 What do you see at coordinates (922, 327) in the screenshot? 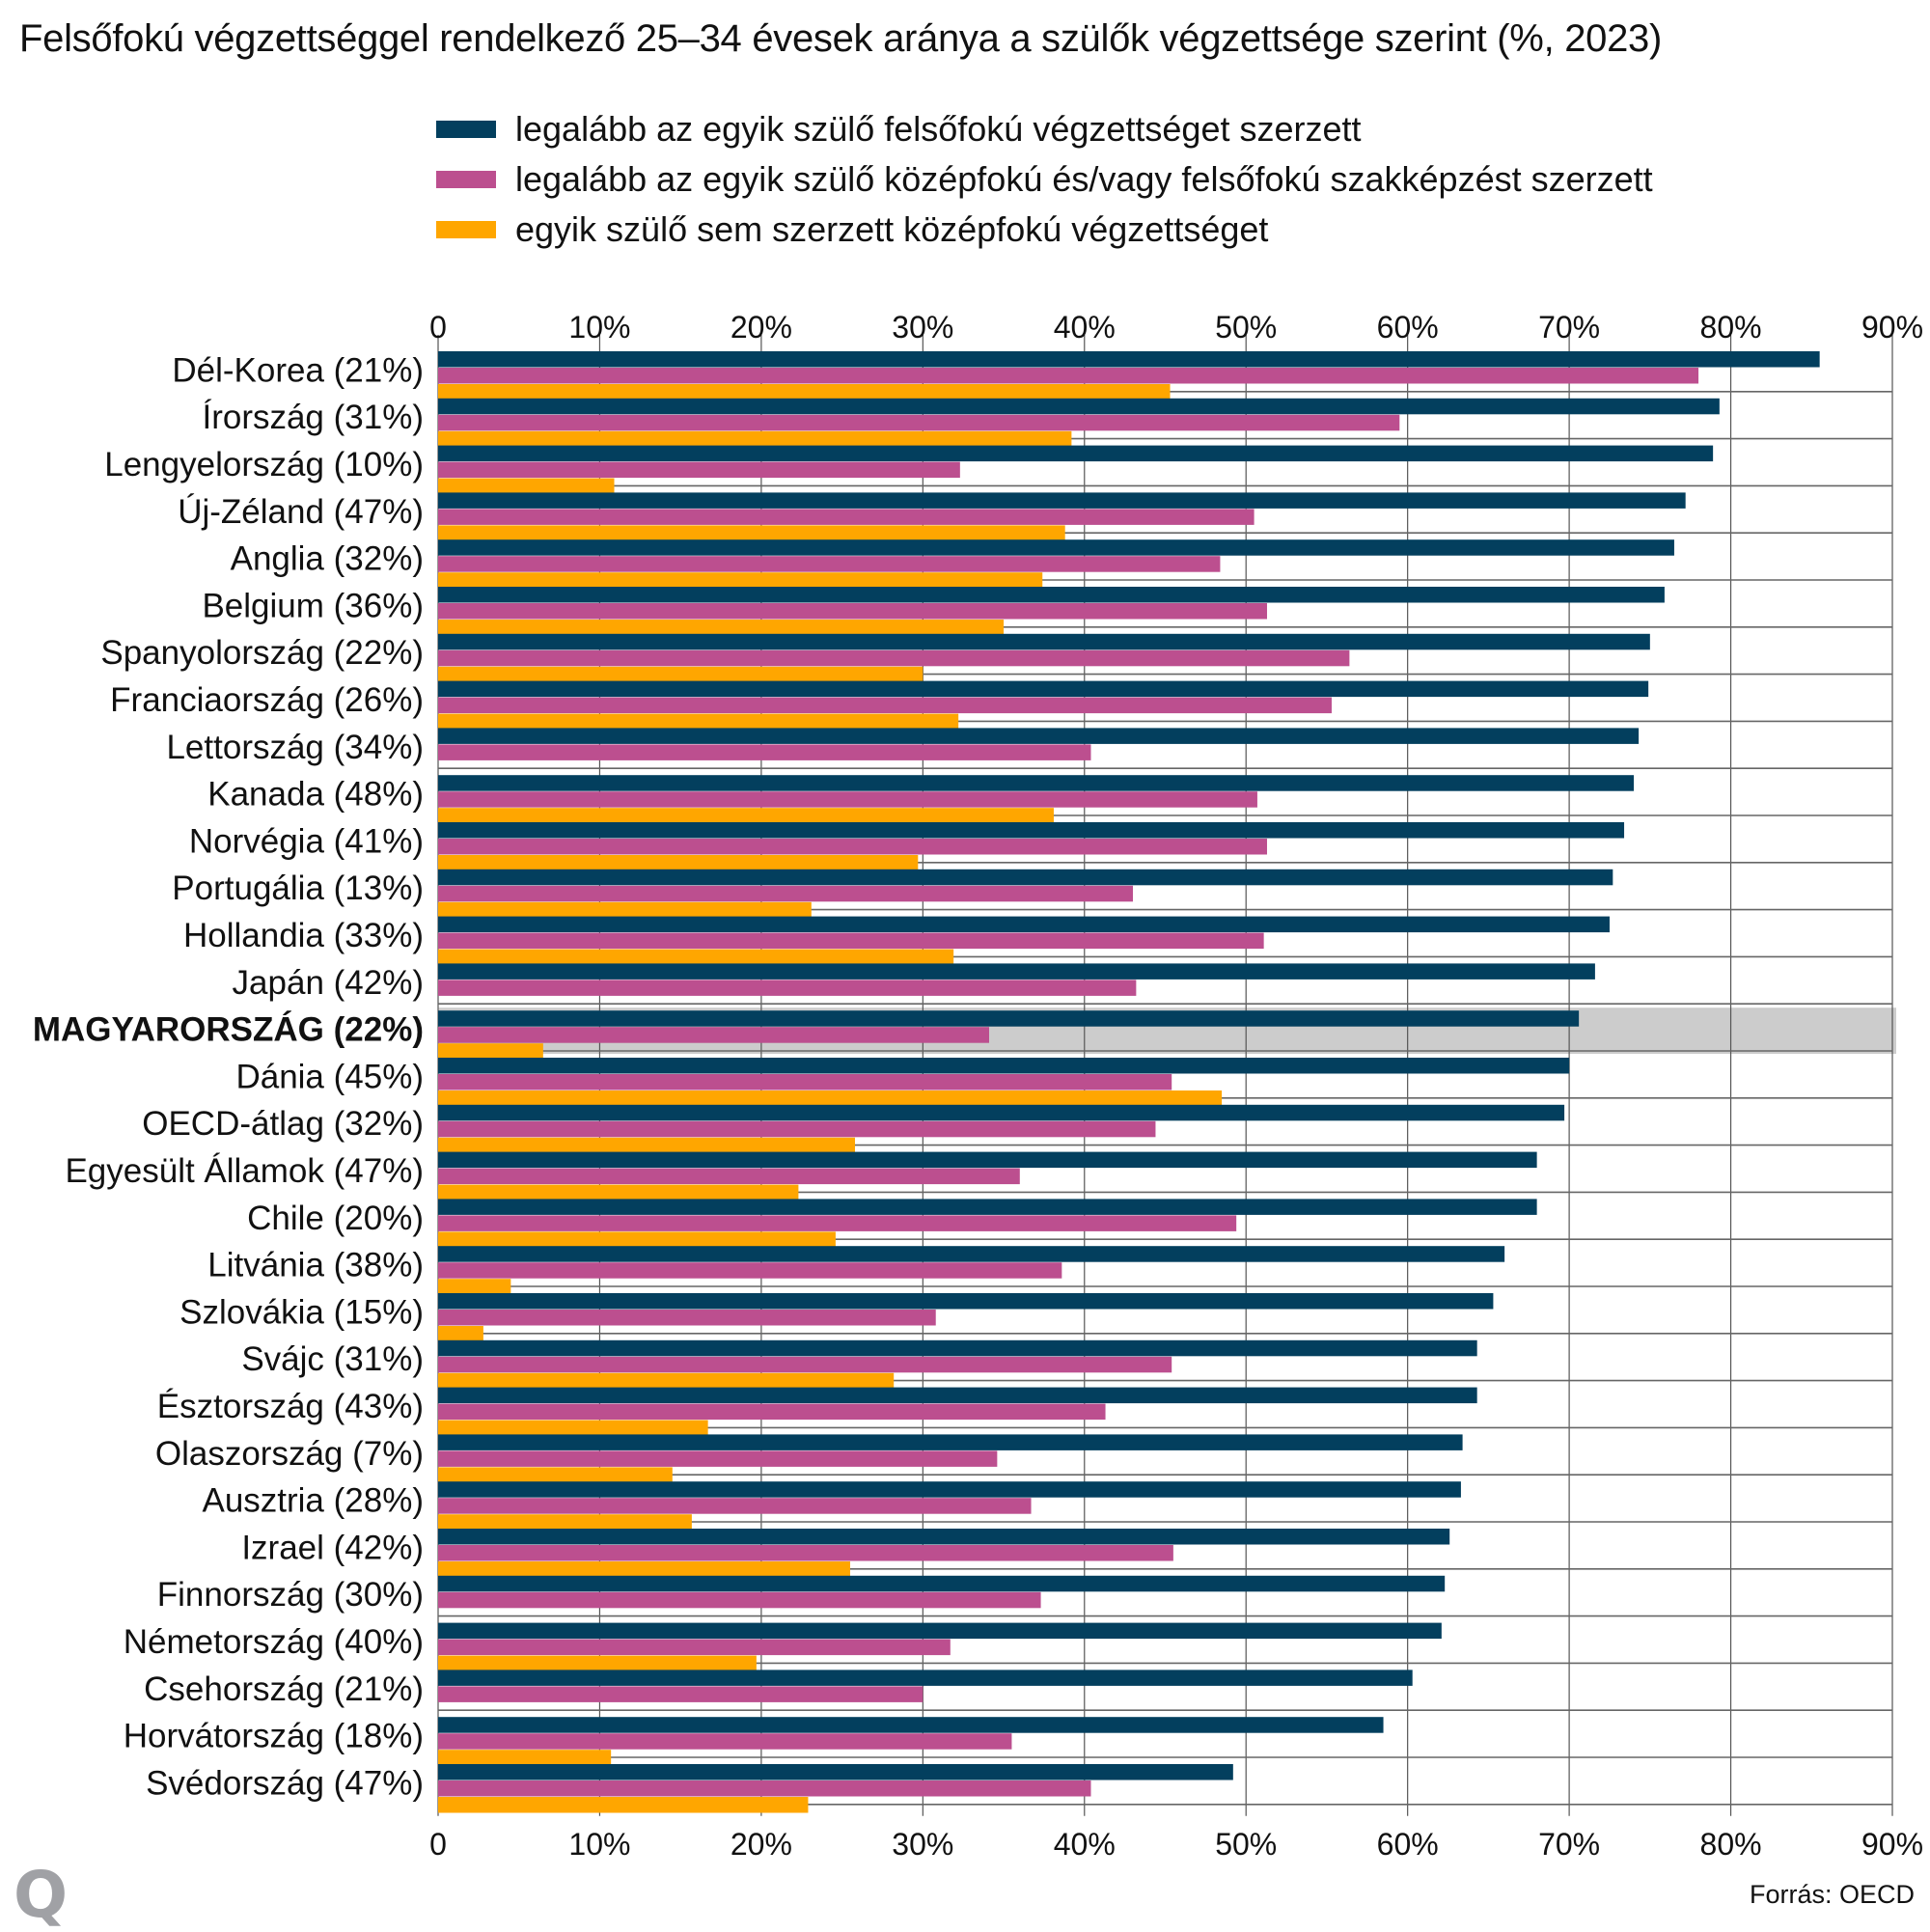
I see `x-tick-label-top: 30%` at bounding box center [922, 327].